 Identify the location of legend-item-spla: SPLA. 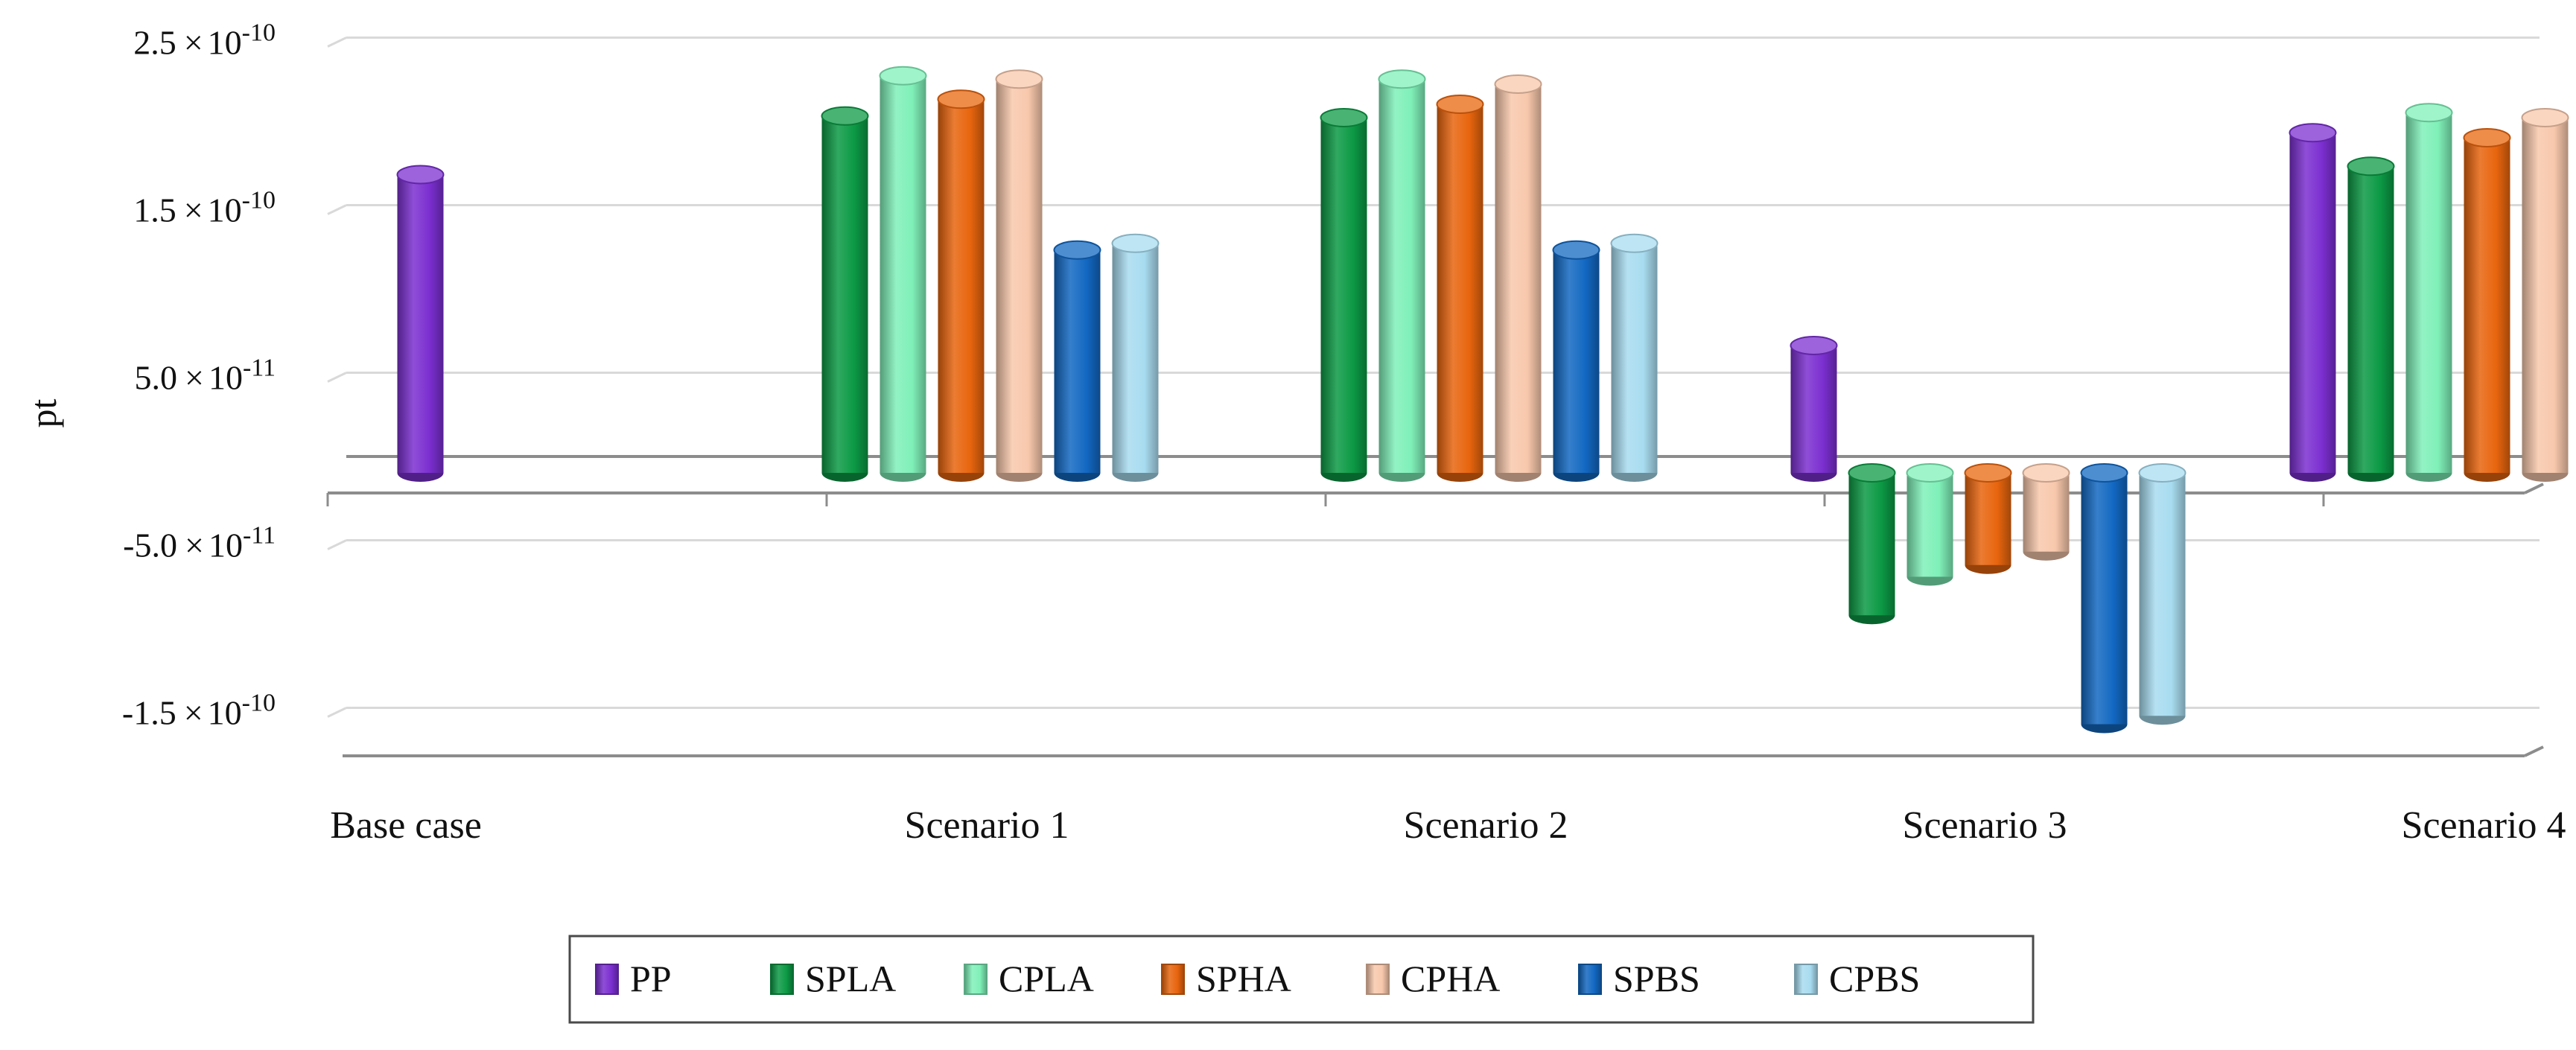
(833, 978).